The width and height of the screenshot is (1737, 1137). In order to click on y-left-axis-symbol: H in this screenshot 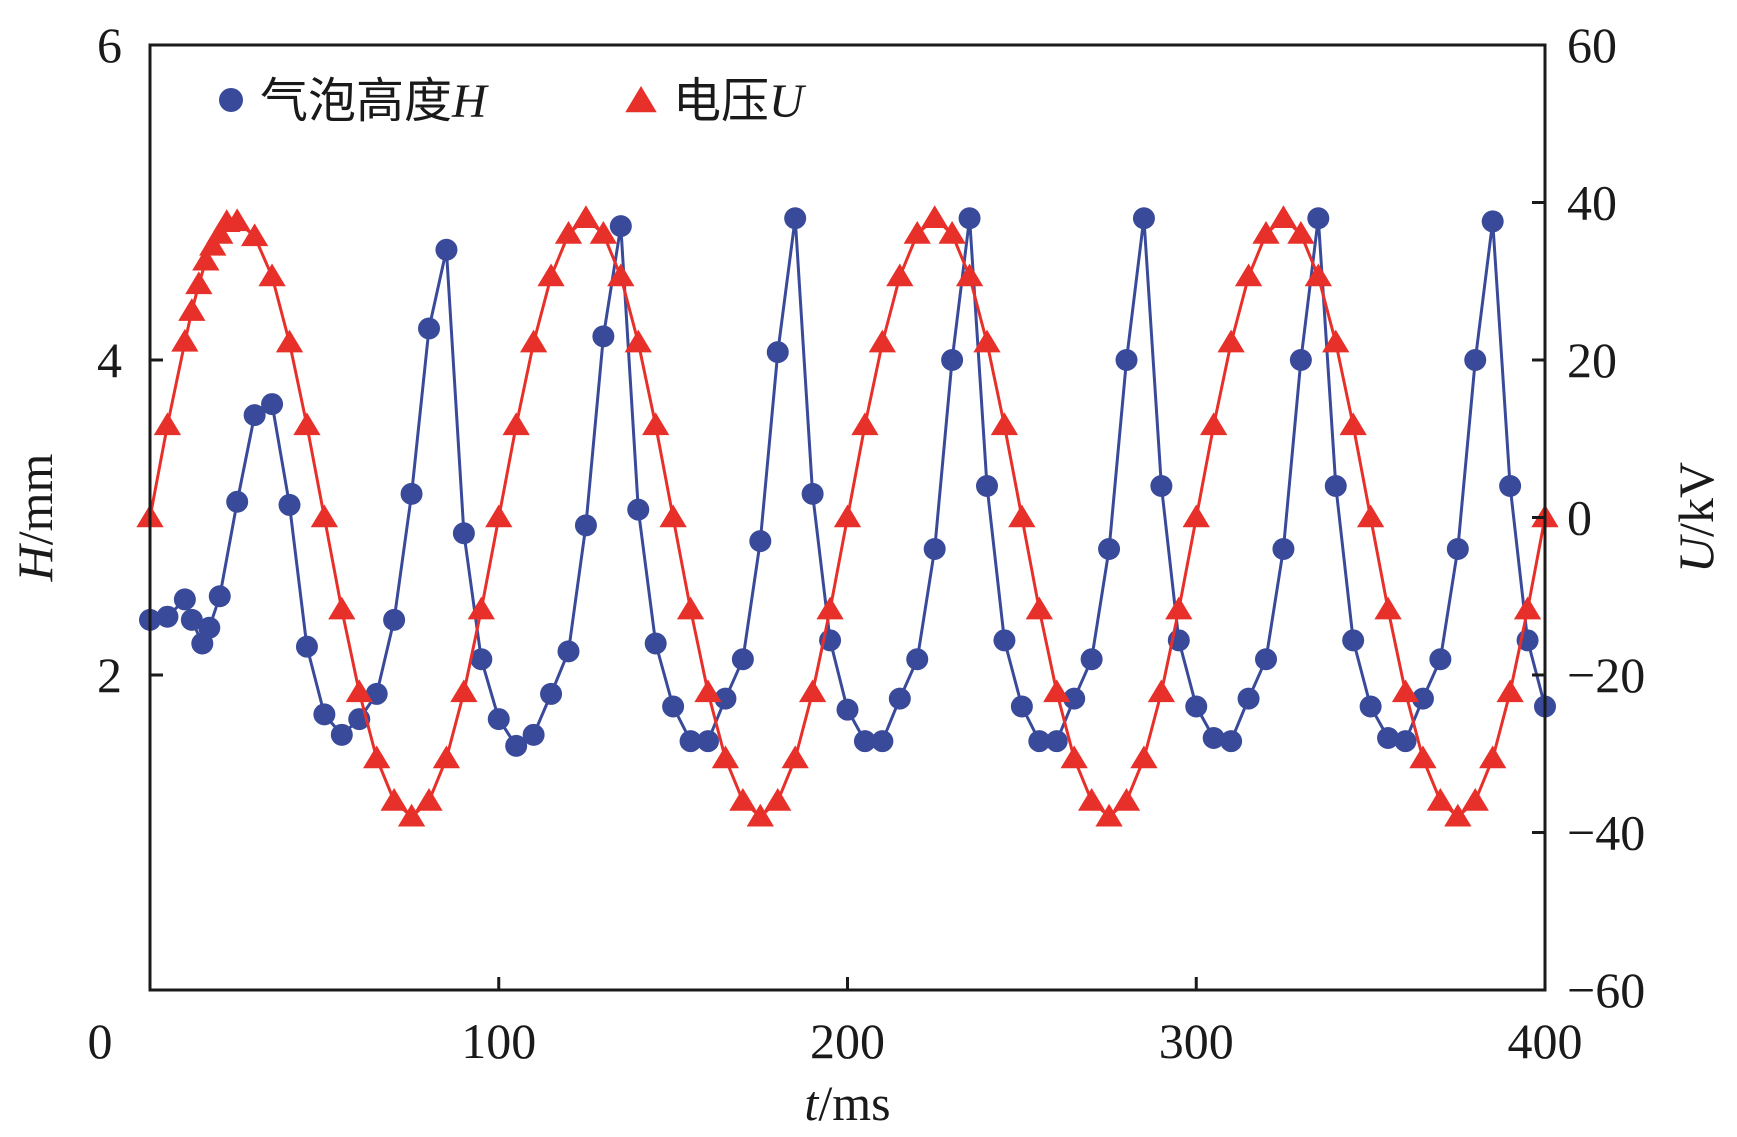, I will do `click(35, 562)`.